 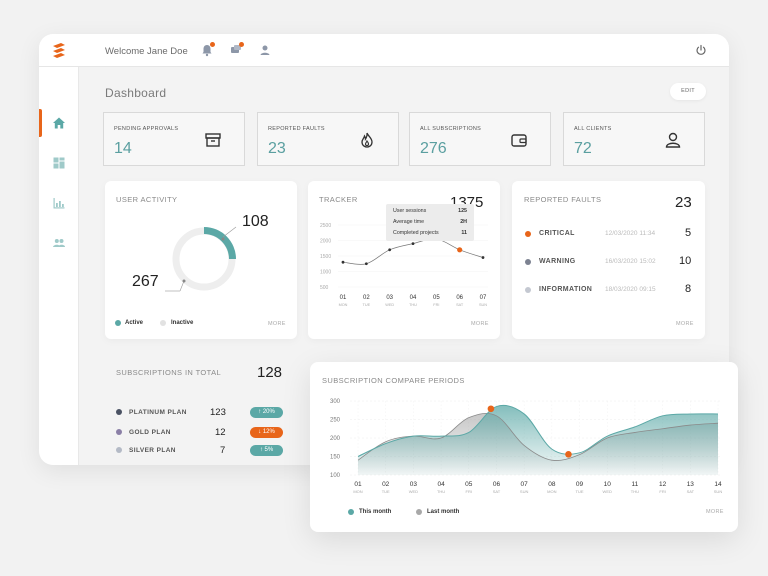 I want to click on stat-reported-faults: REPORTED FAULTS 23, so click(x=328, y=139).